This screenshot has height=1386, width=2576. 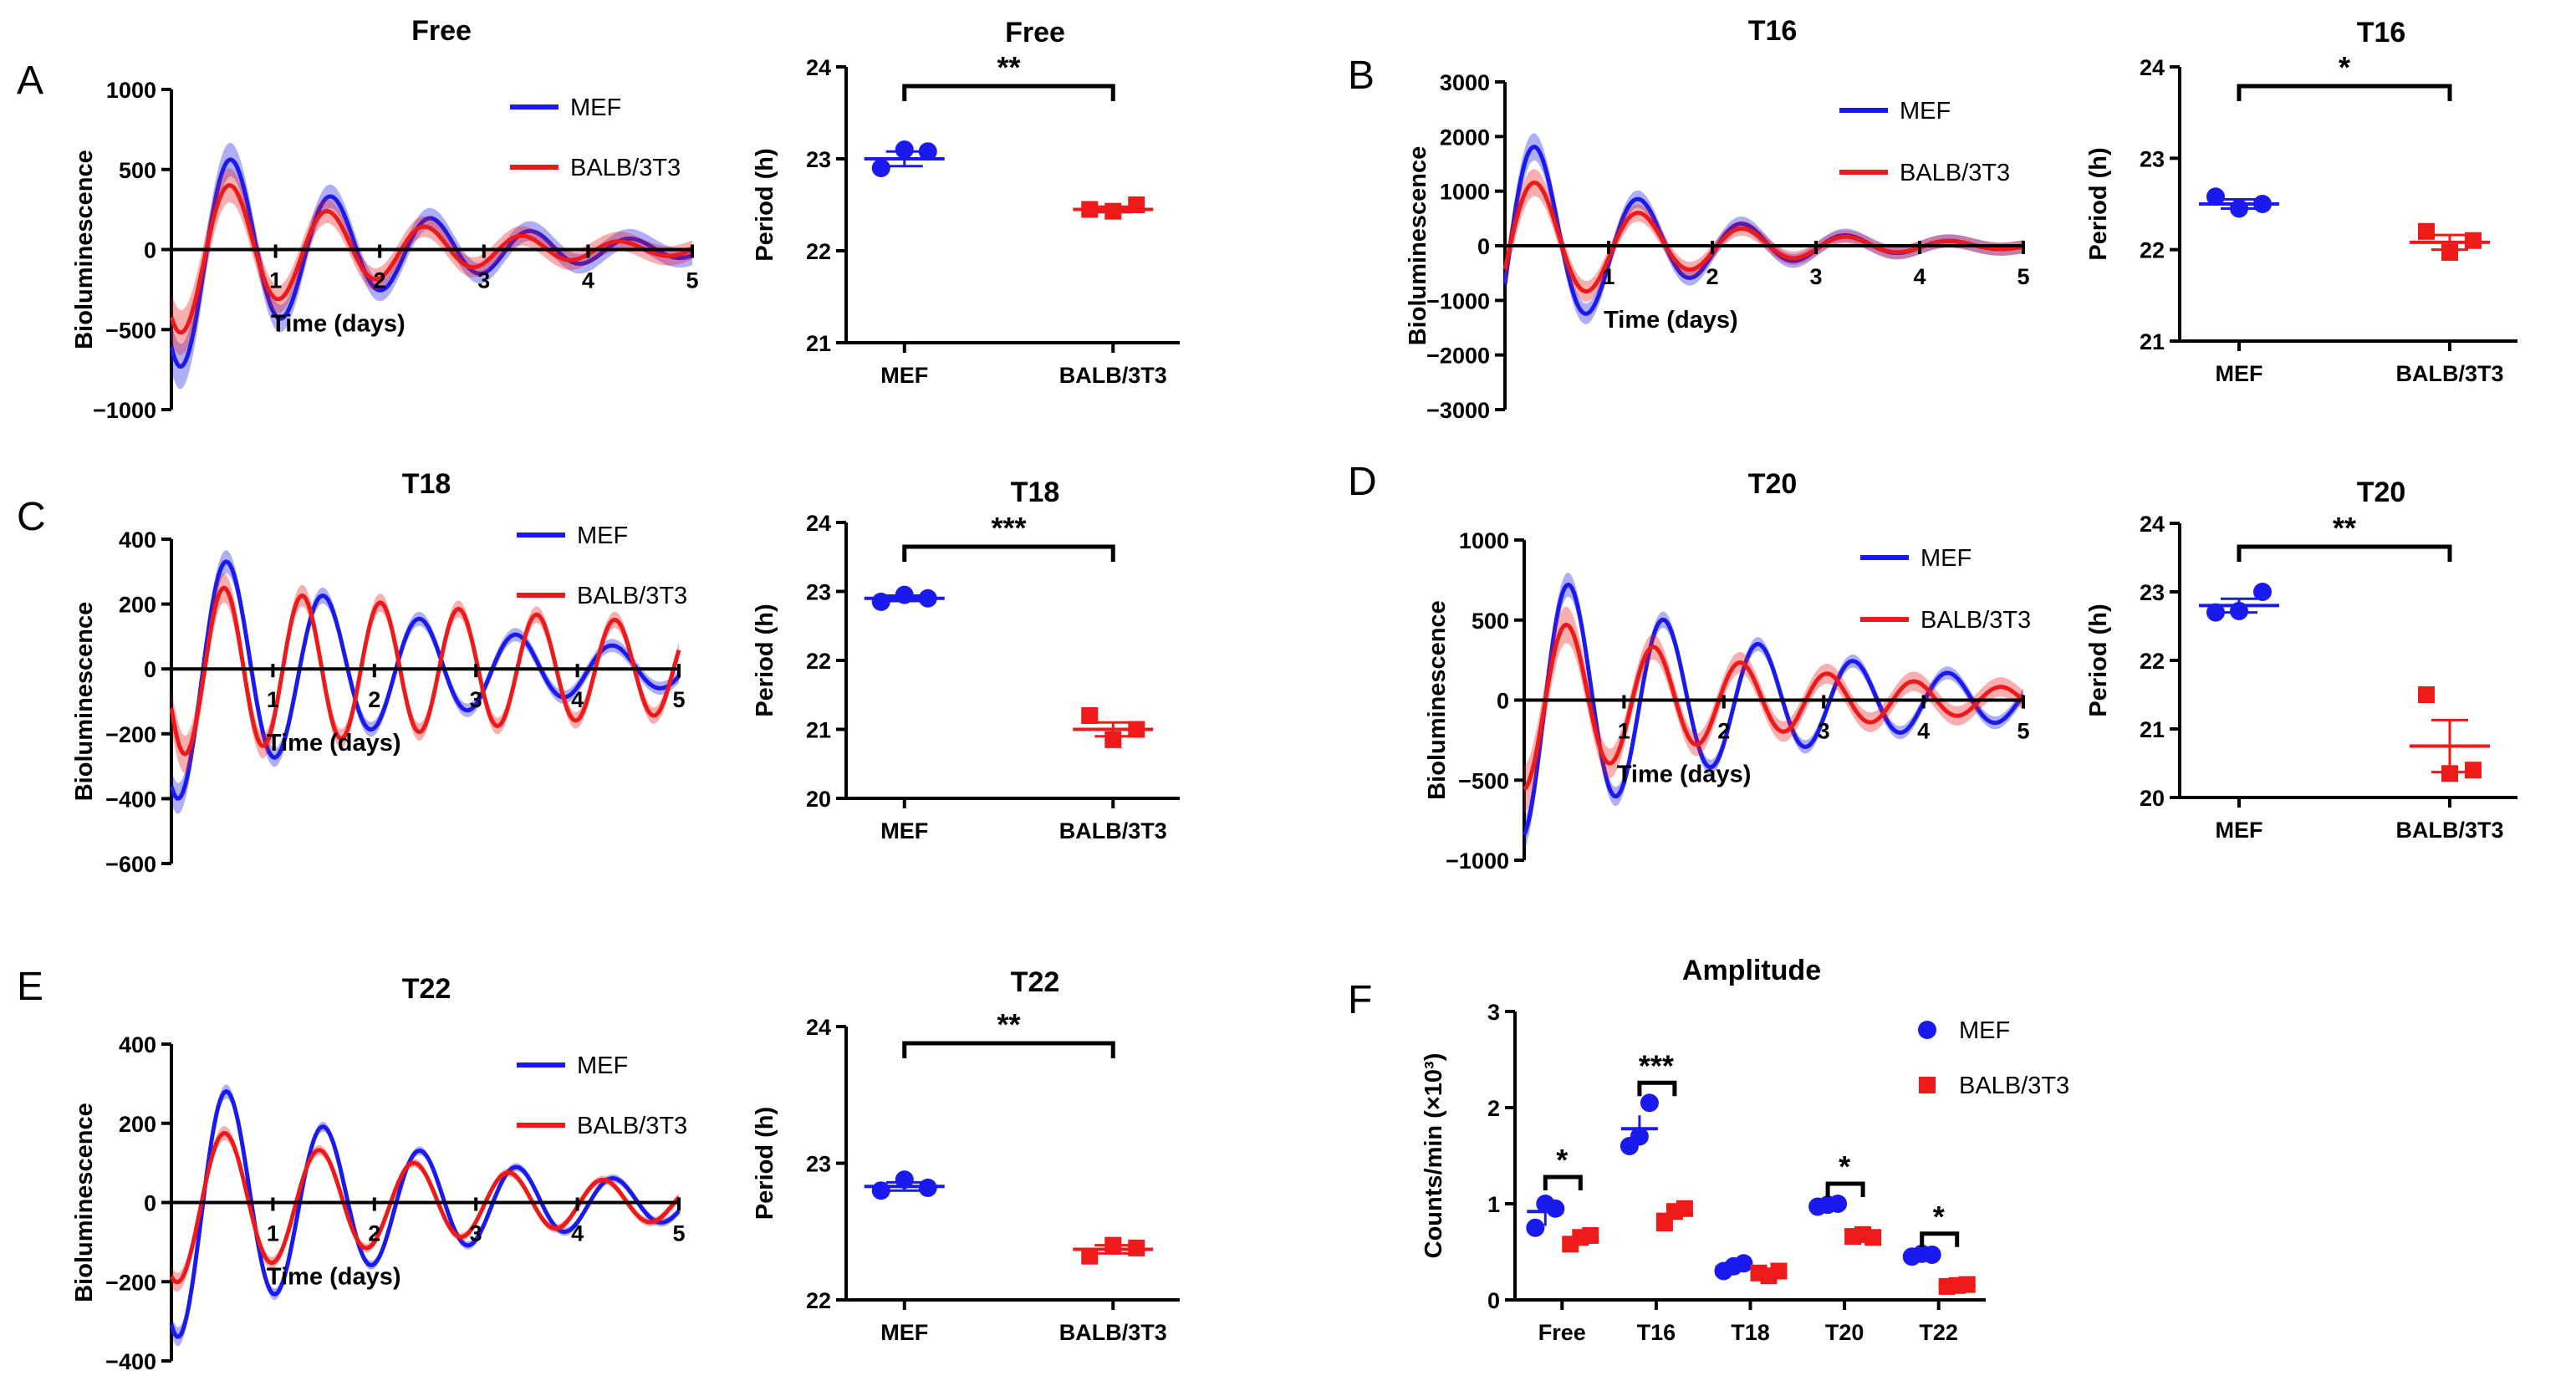 What do you see at coordinates (1434, 1156) in the screenshot?
I see `y-axis-label: Counts/min (×10³)` at bounding box center [1434, 1156].